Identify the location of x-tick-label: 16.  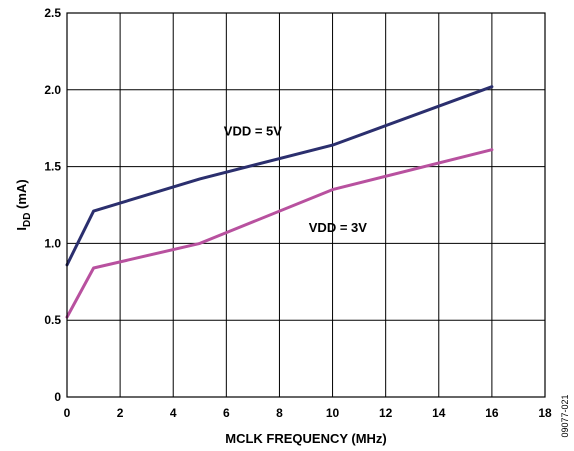
(492, 413).